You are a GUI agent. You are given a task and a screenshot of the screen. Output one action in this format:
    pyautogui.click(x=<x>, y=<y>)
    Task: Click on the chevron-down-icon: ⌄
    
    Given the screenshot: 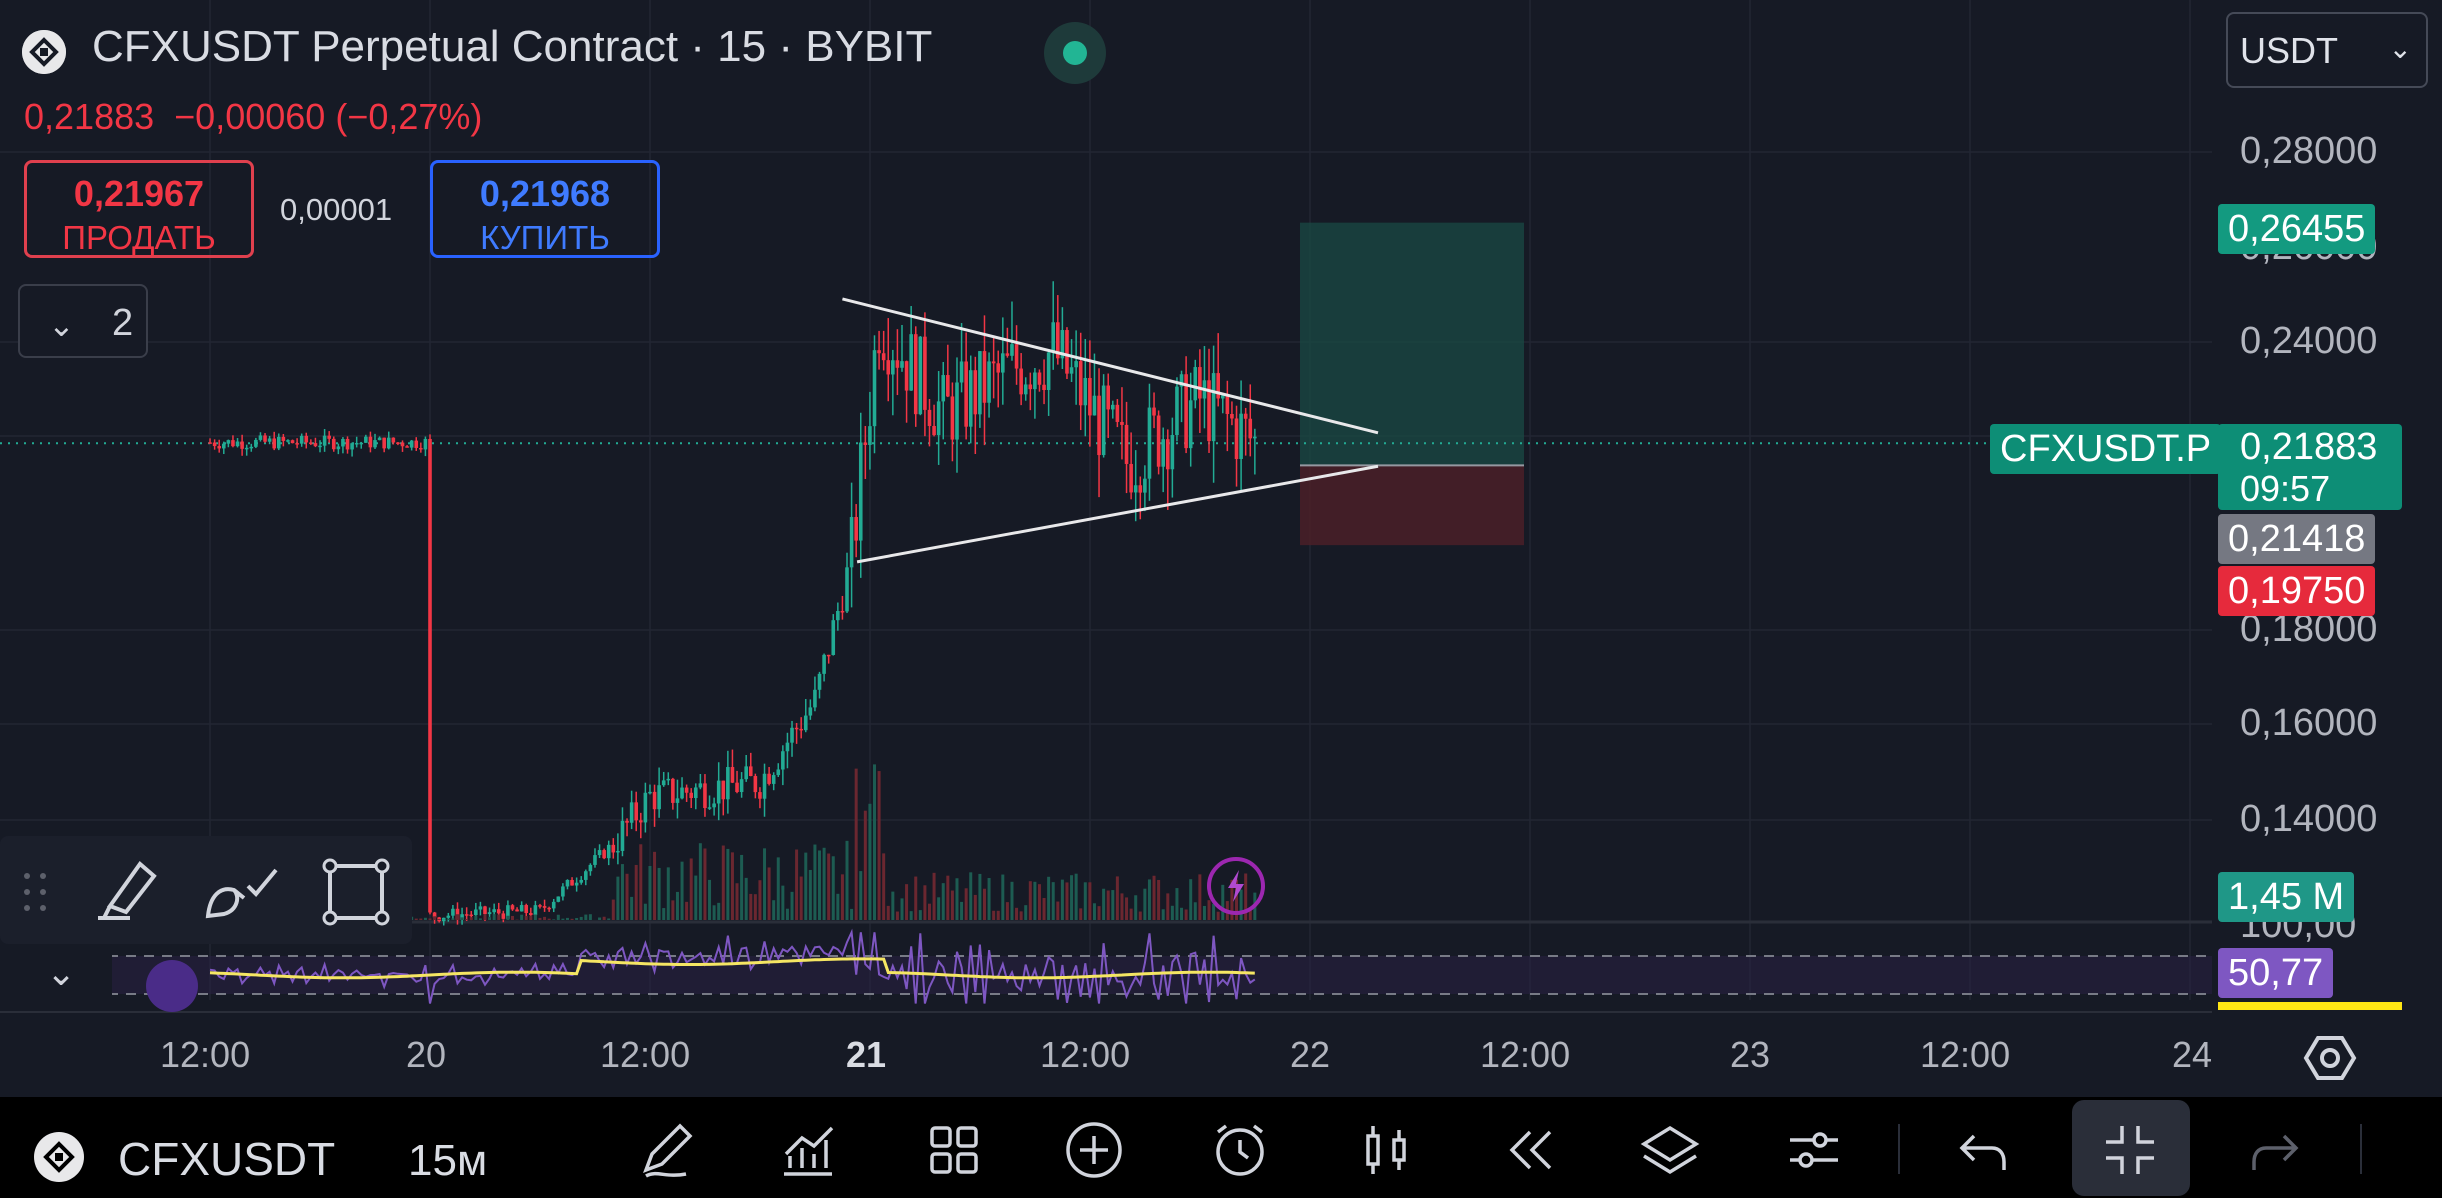 What is the action you would take?
    pyautogui.click(x=2400, y=48)
    